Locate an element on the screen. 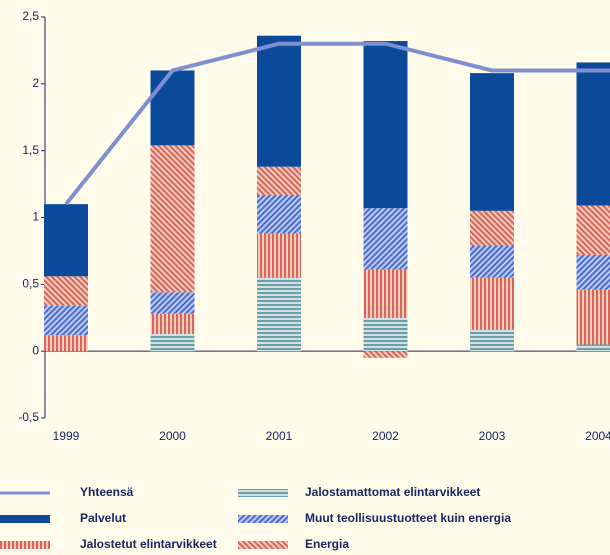 Image resolution: width=610 pixels, height=555 pixels. legend-label: Jalostetut elintarvikkeet is located at coordinates (148, 544).